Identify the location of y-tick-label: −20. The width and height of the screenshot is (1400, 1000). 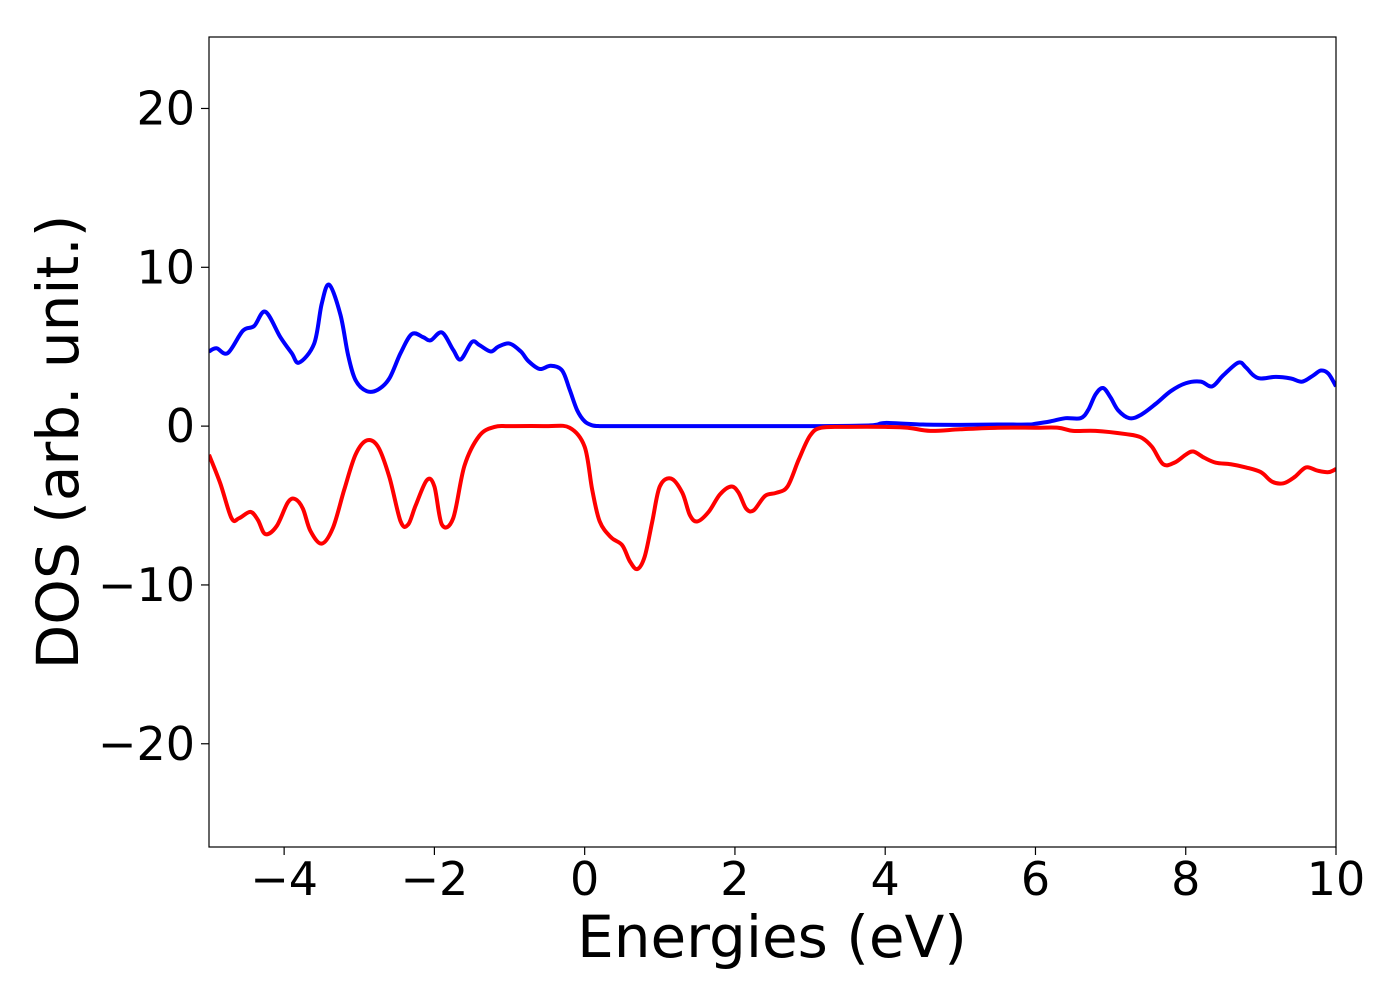
(146, 744).